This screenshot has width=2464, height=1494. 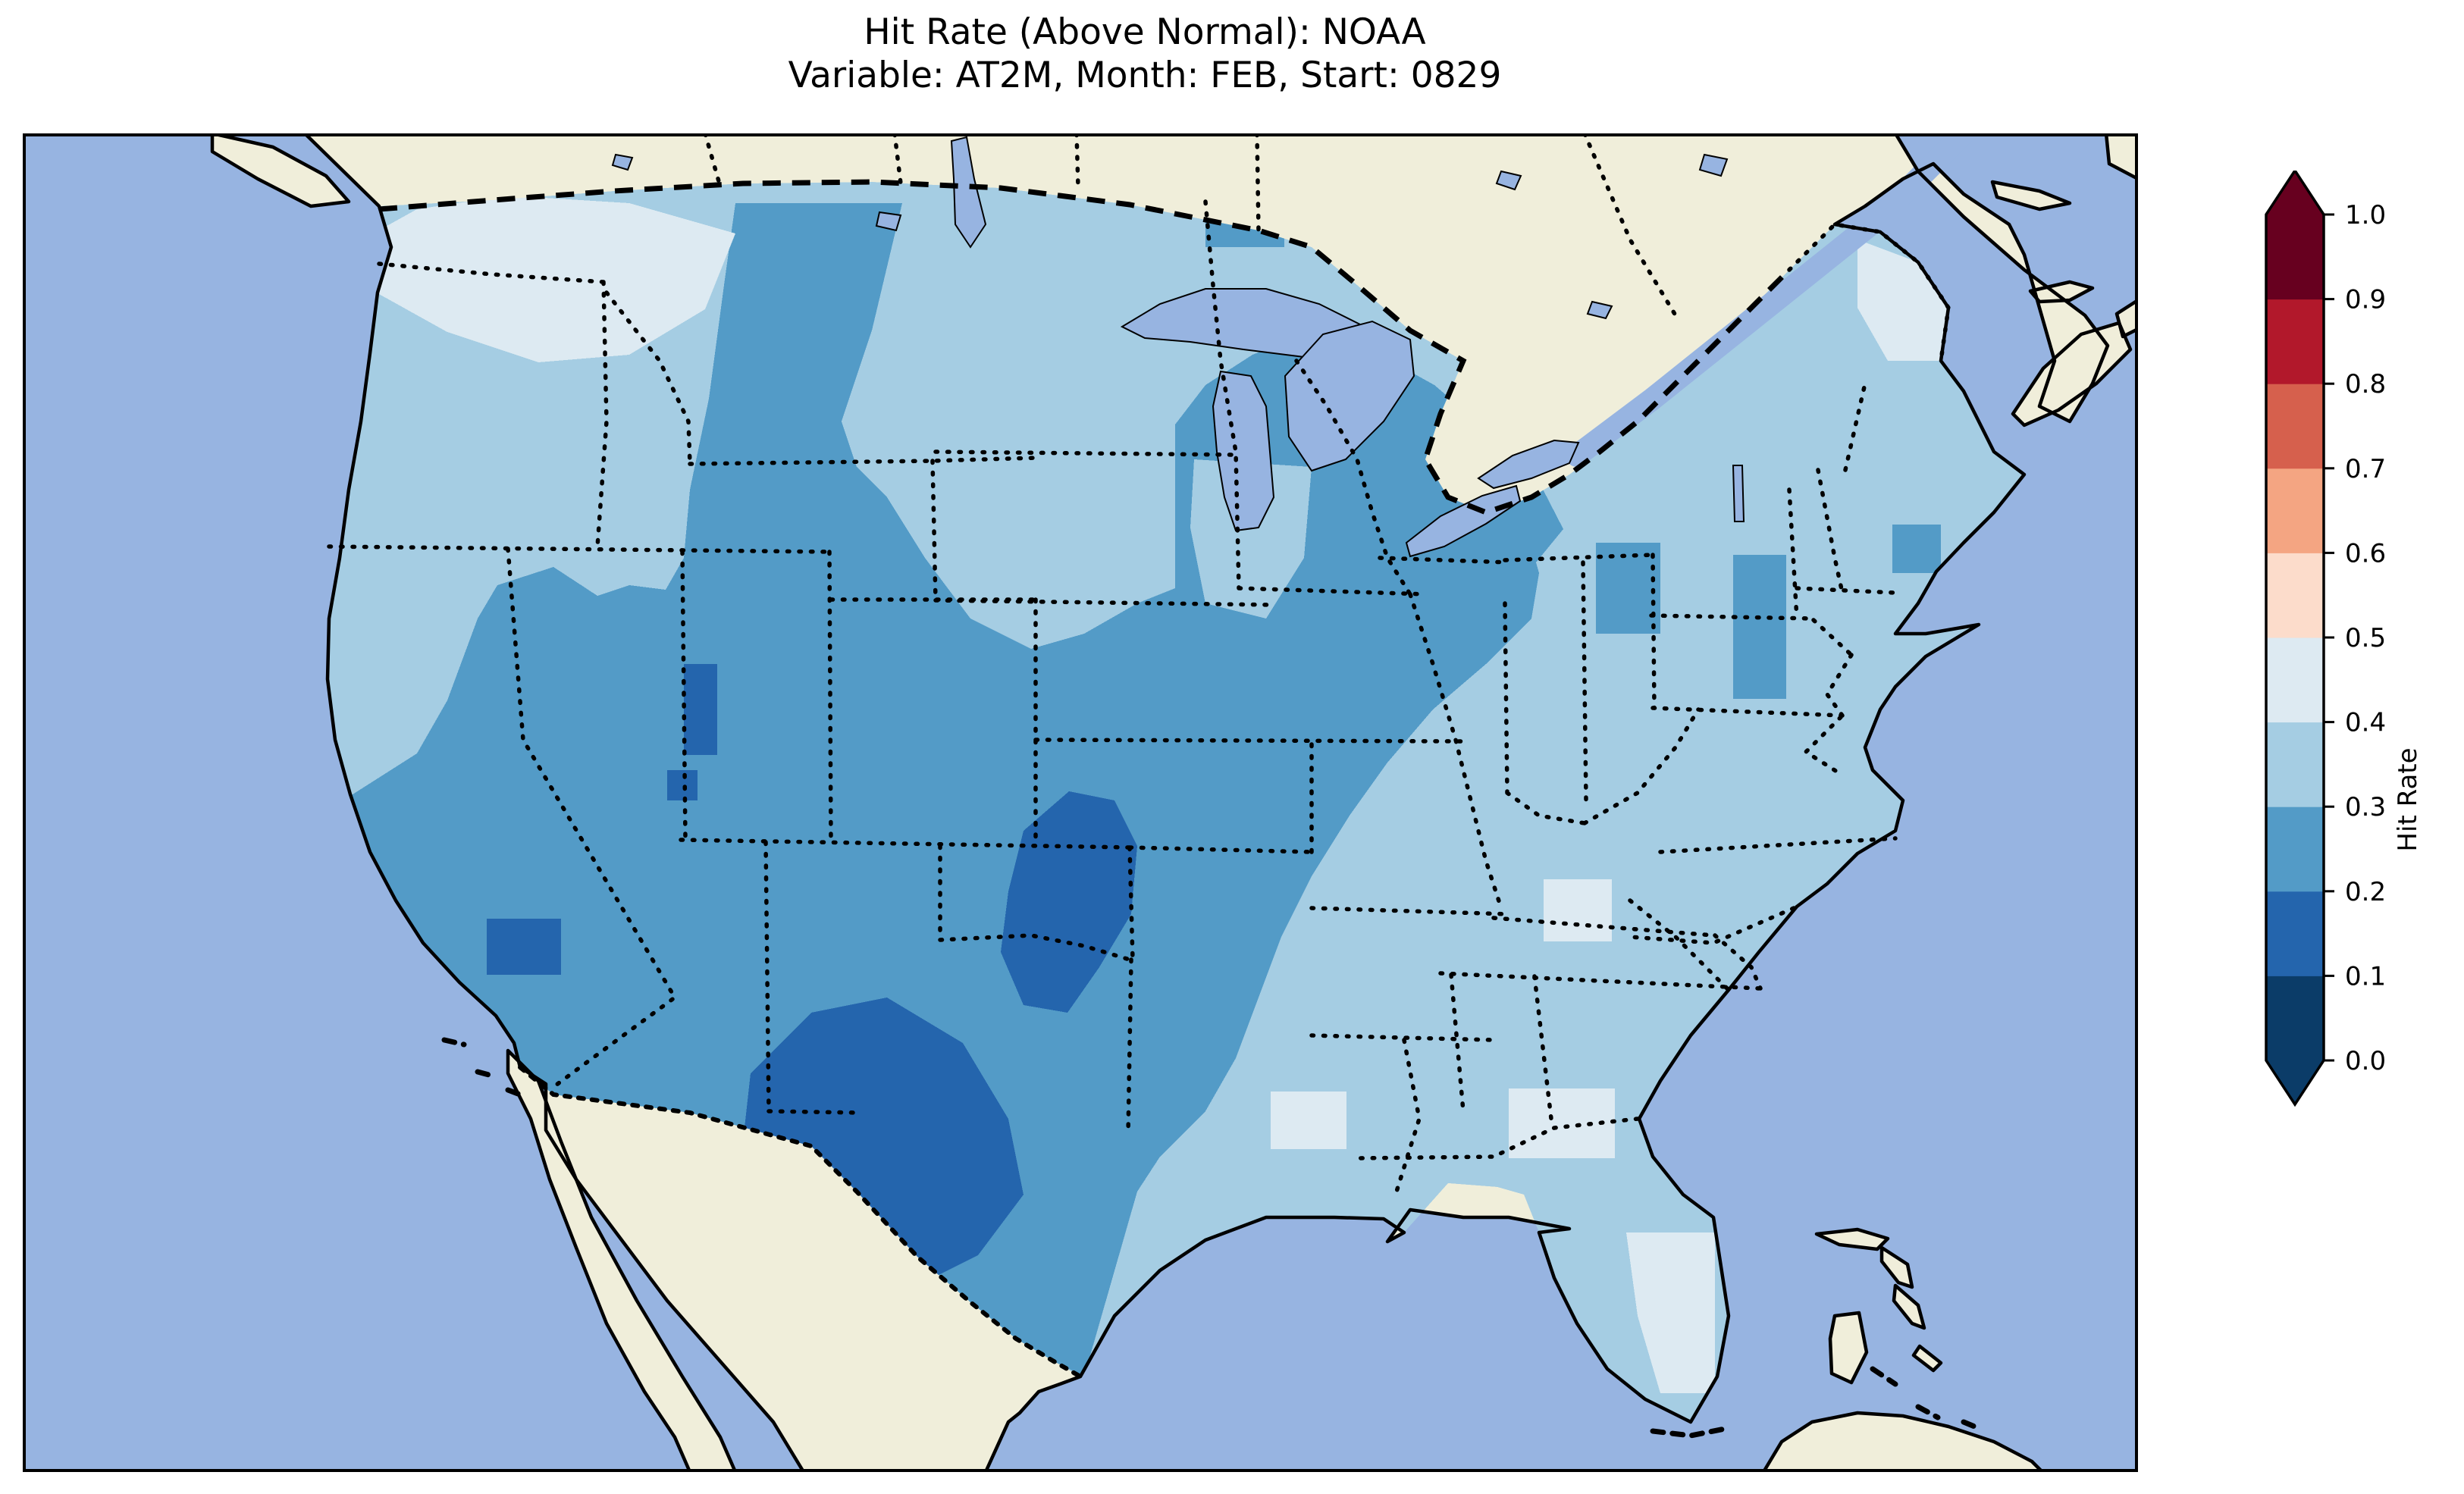 What do you see at coordinates (1145, 75) in the screenshot?
I see `title-line-2: Variable: AT2M, Month: FEB, Start: 0829` at bounding box center [1145, 75].